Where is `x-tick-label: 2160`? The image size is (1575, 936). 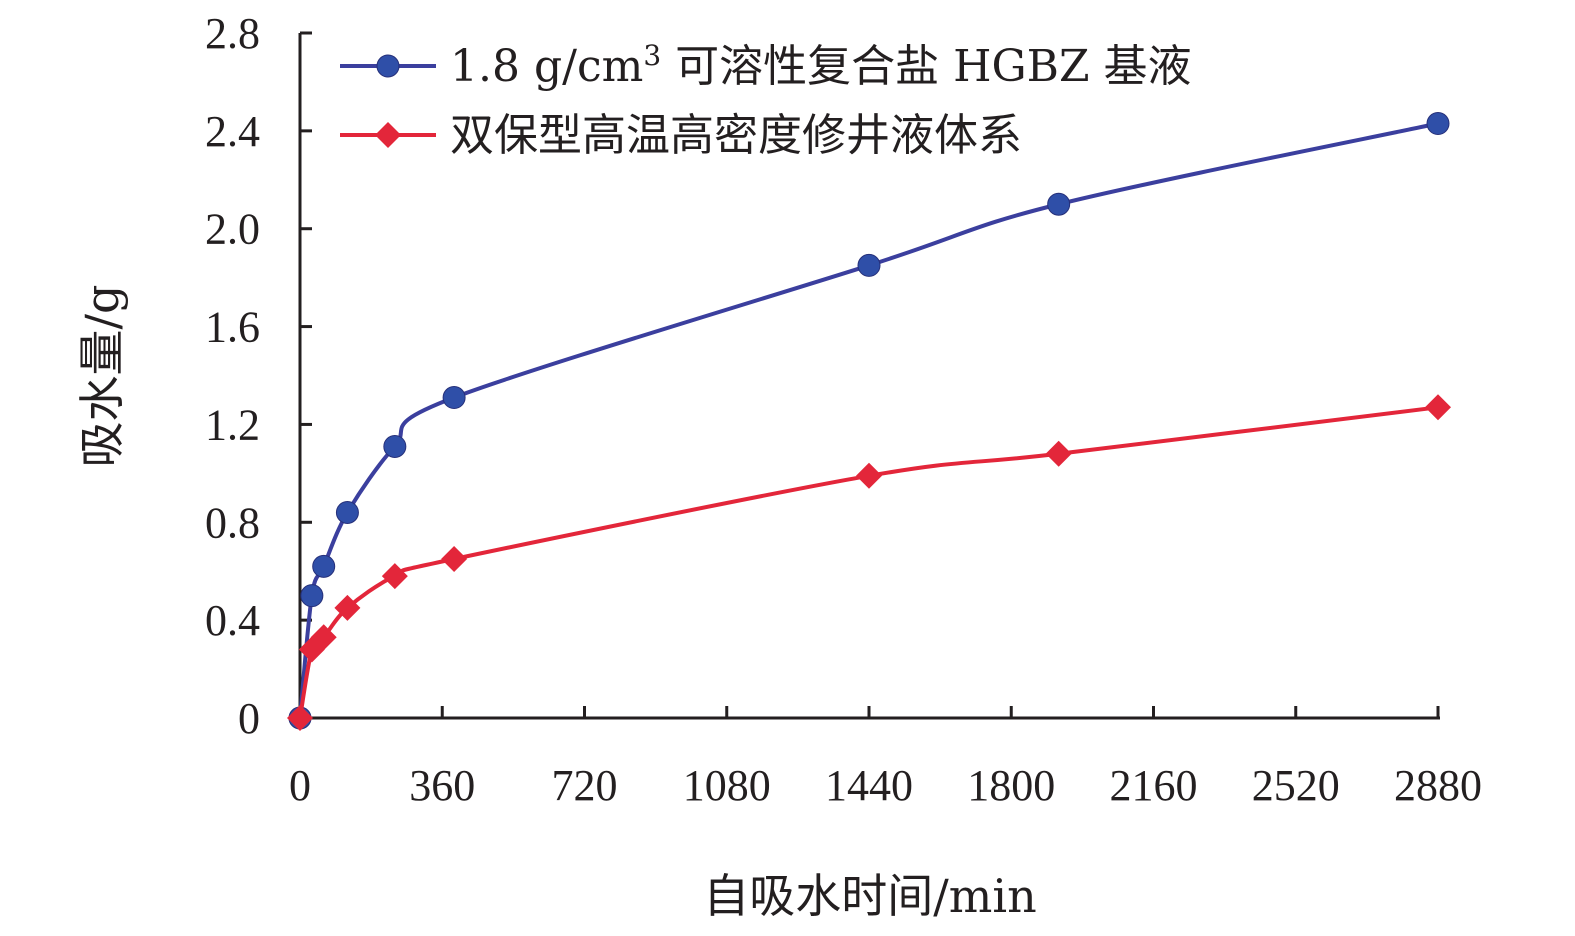
x-tick-label: 2160 is located at coordinates (1154, 785).